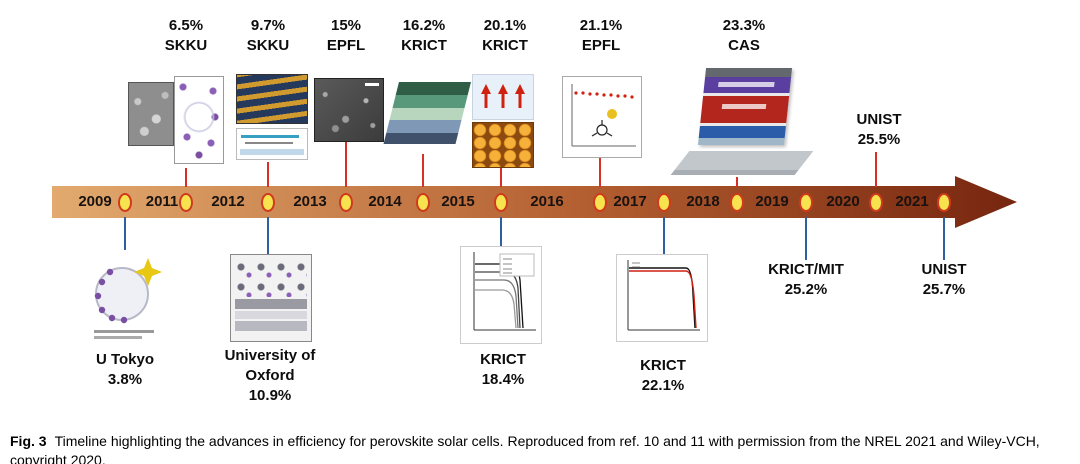 The height and width of the screenshot is (464, 1080). What do you see at coordinates (424, 25) in the screenshot?
I see `milestone-efficiency: 16.2%` at bounding box center [424, 25].